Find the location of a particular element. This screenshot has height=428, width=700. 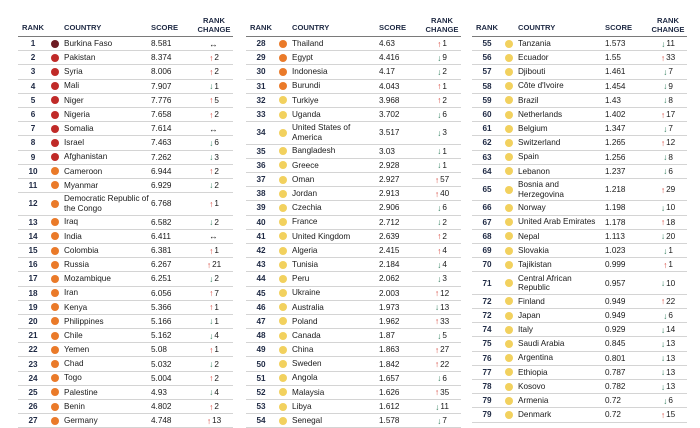

score-cell: 7.776 is located at coordinates (161, 100).